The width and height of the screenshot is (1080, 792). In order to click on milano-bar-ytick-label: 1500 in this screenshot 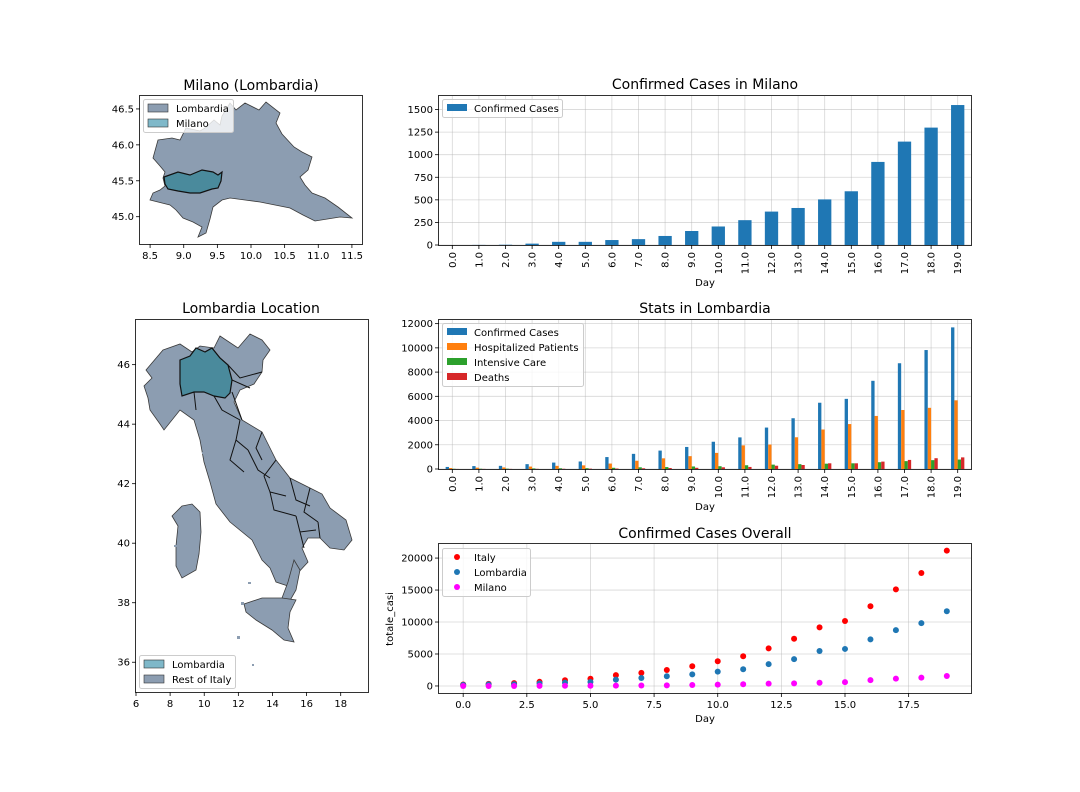, I will do `click(420, 110)`.